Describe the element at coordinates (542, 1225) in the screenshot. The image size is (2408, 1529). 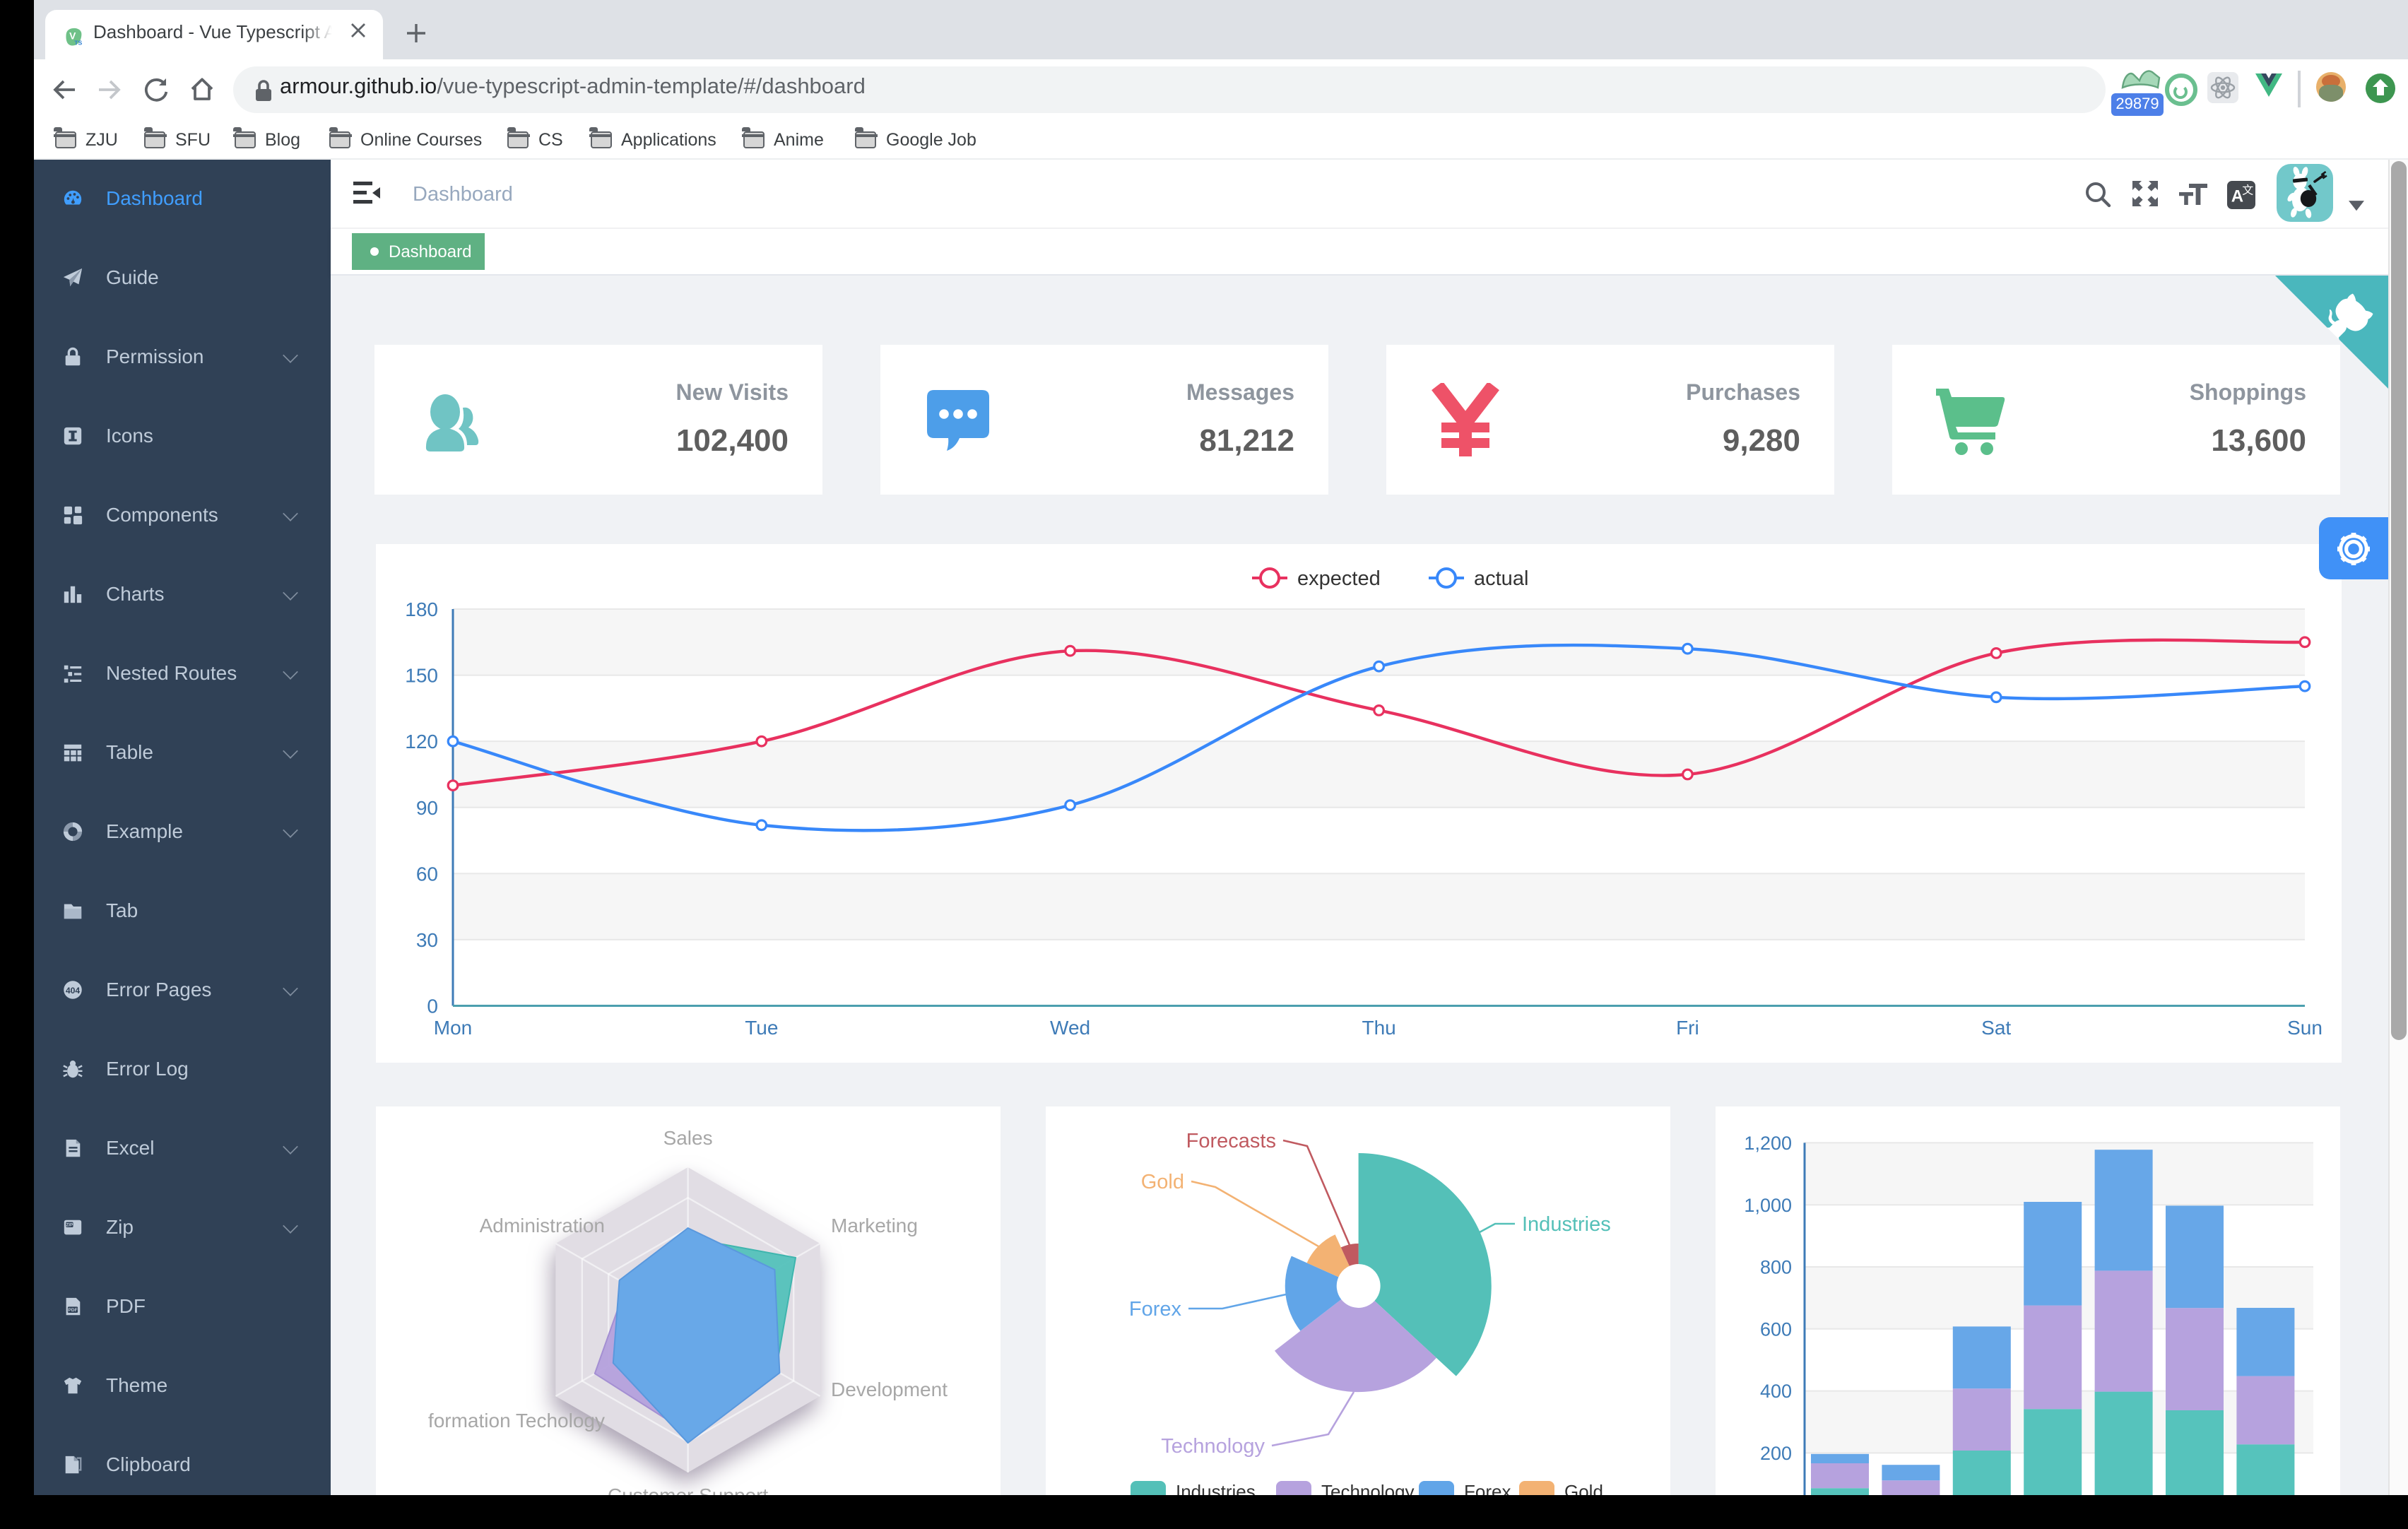
I see `svg-text: Administration` at that location.